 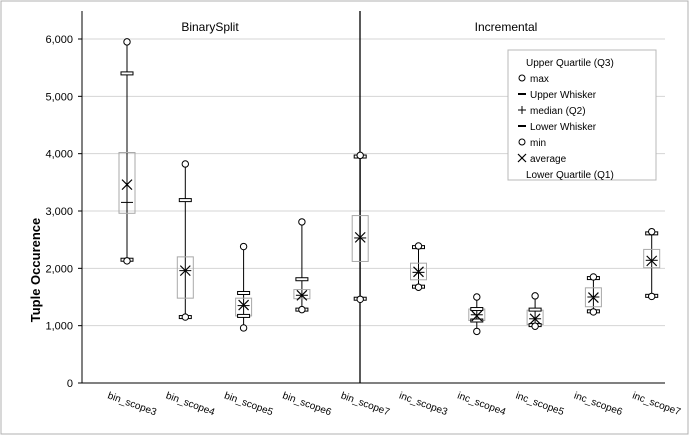 What do you see at coordinates (539, 79) in the screenshot?
I see `legend-label: max` at bounding box center [539, 79].